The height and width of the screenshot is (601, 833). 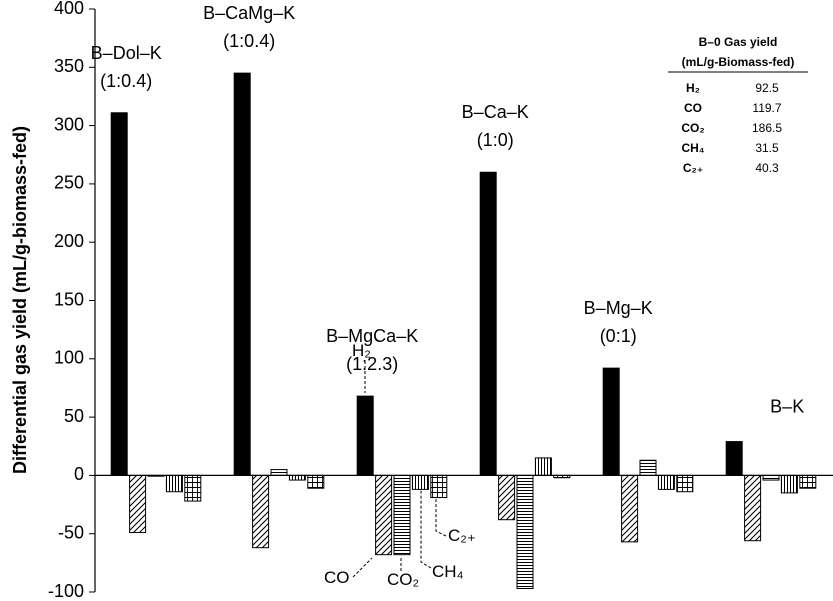 I want to click on table-gas-name: CO₂, so click(x=692, y=128).